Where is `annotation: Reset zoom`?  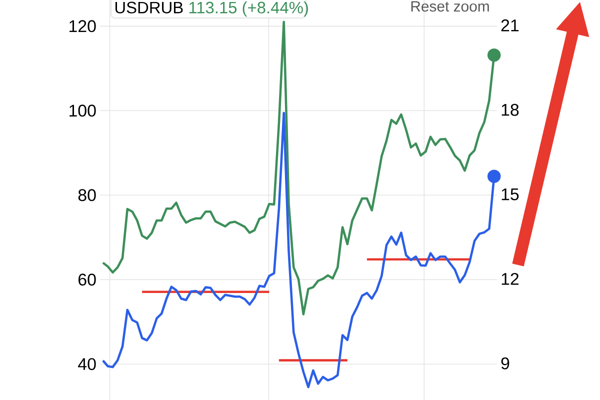
annotation: Reset zoom is located at coordinates (450, 6).